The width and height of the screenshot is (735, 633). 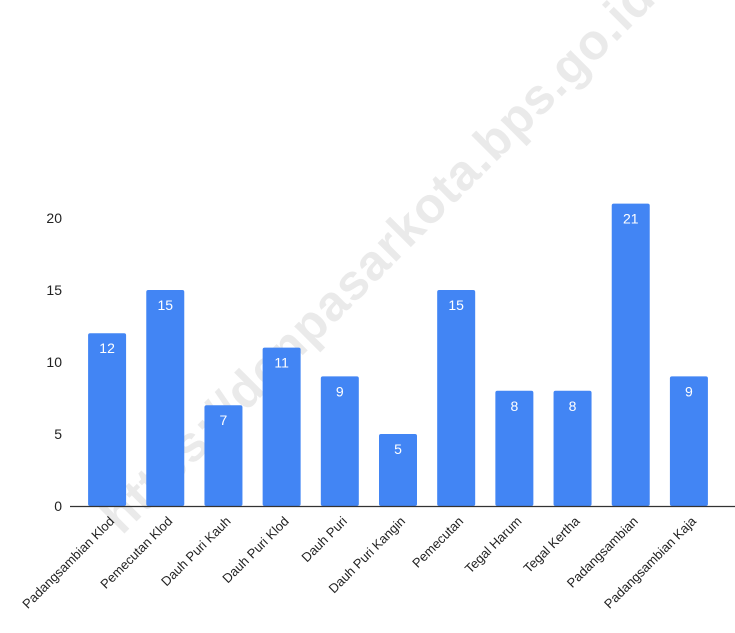 I want to click on data-label-7: 8, so click(x=514, y=406).